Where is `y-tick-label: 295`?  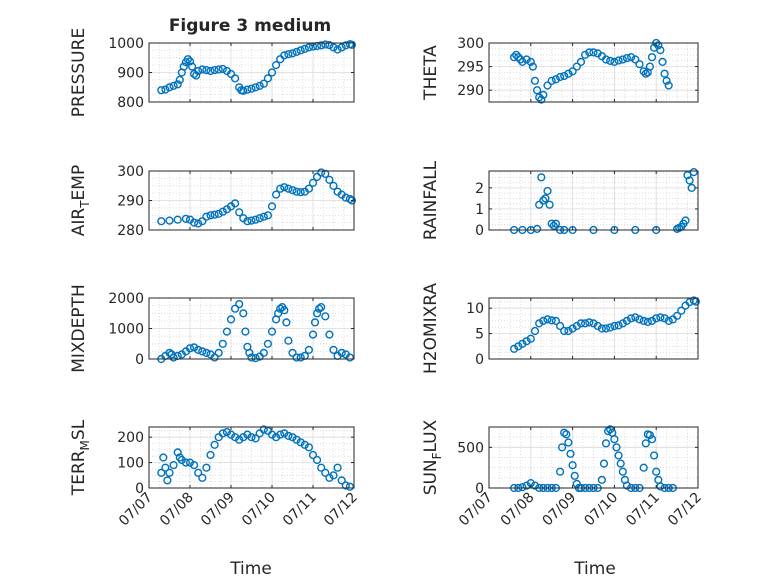
y-tick-label: 295 is located at coordinates (470, 68).